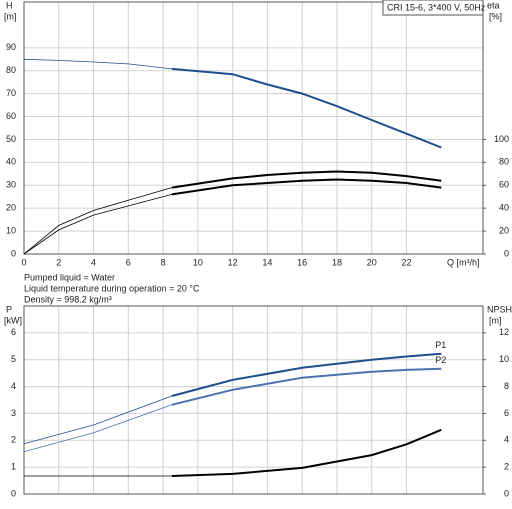 The height and width of the screenshot is (509, 512). Describe the element at coordinates (436, 7) in the screenshot. I see `chart-title: CRI 15-6, 3*400 V, 50Hz` at that location.